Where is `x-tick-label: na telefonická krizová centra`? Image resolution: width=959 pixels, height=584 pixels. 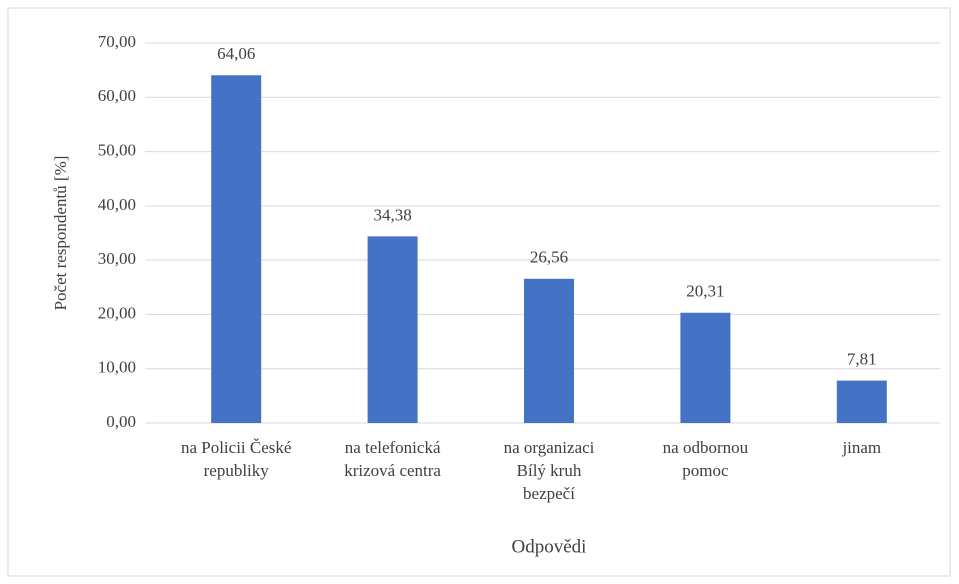
x-tick-label: na telefonická krizová centra is located at coordinates (392, 459).